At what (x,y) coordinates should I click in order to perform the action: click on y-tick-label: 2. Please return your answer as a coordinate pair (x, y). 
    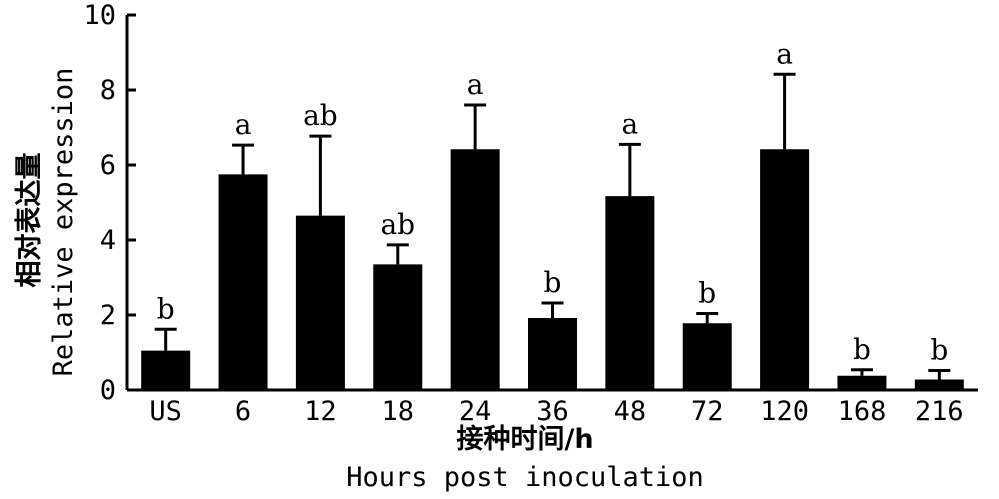
    Looking at the image, I should click on (108, 315).